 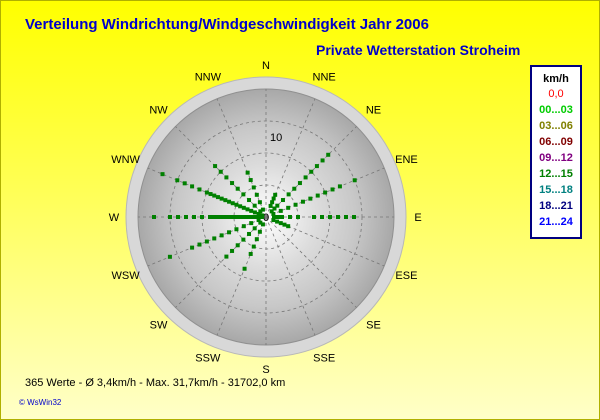 I want to click on direction-label: WNW, so click(x=125, y=160).